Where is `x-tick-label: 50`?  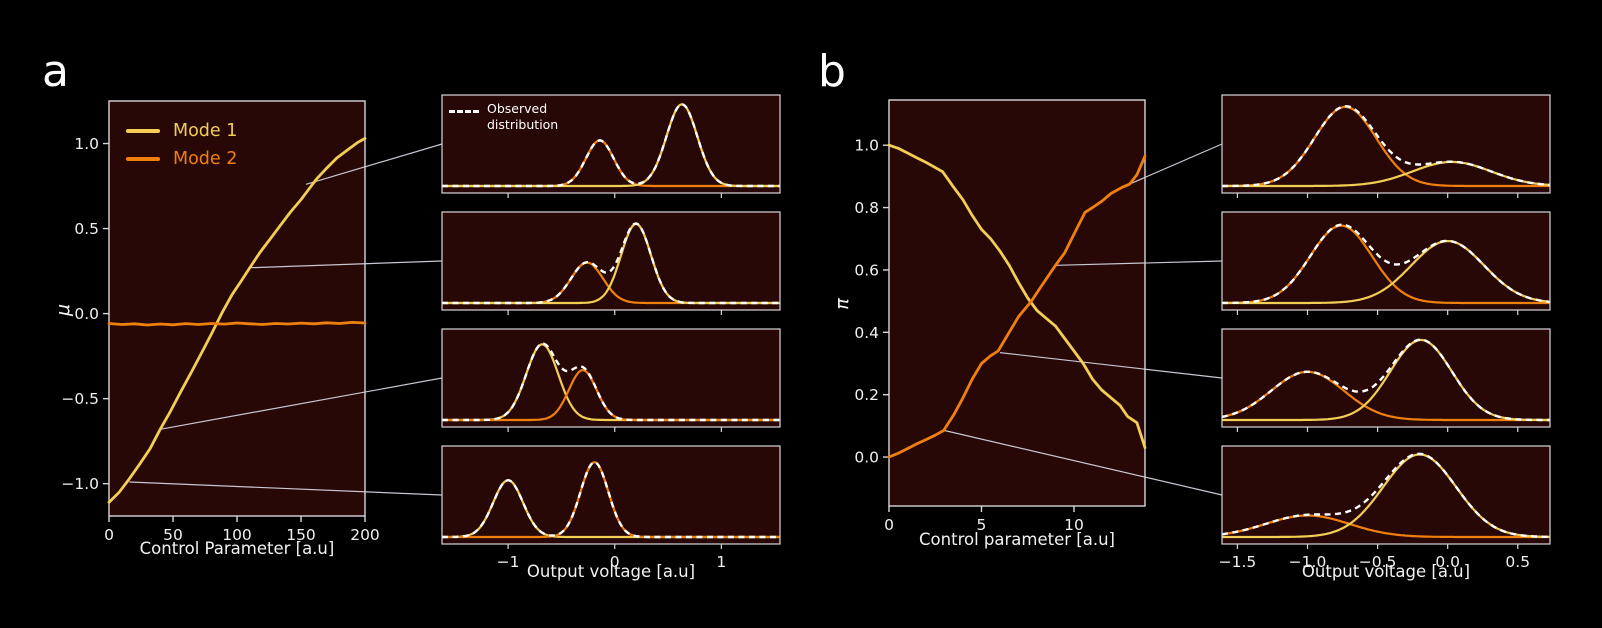
x-tick-label: 50 is located at coordinates (173, 535).